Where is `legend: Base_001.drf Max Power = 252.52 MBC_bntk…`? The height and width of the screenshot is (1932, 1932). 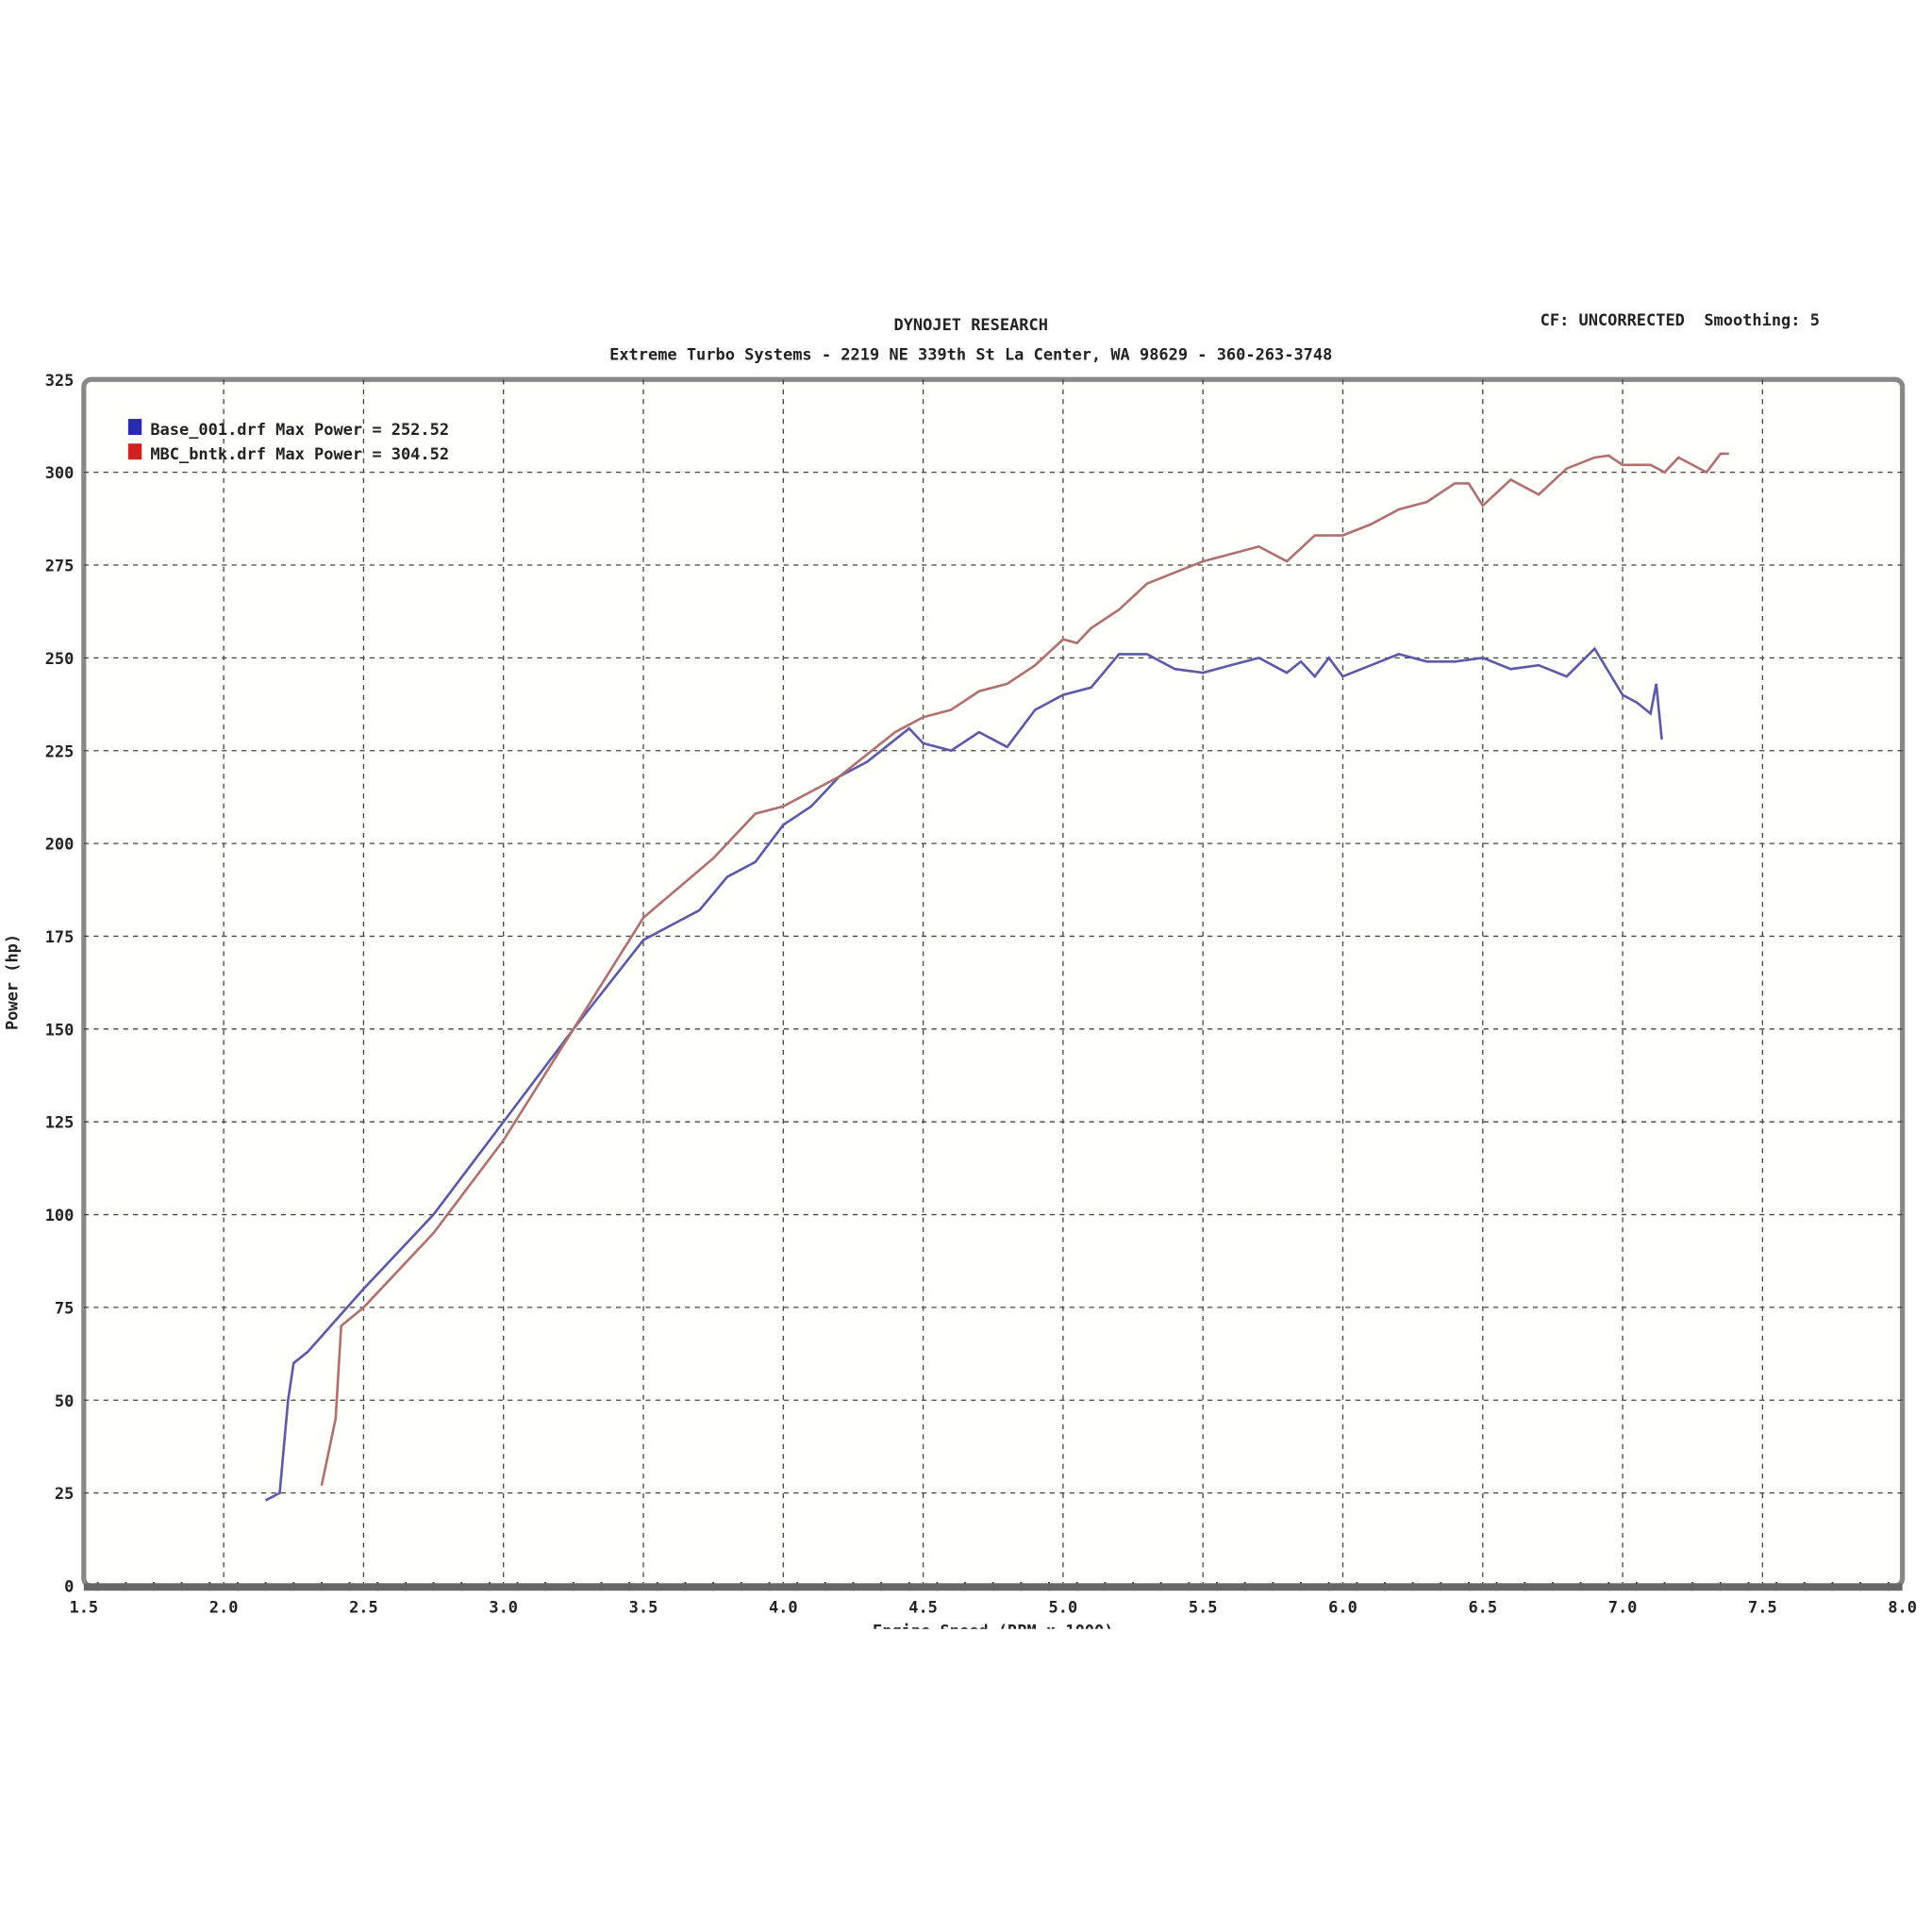 legend: Base_001.drf Max Power = 252.52 MBC_bntk… is located at coordinates (288, 442).